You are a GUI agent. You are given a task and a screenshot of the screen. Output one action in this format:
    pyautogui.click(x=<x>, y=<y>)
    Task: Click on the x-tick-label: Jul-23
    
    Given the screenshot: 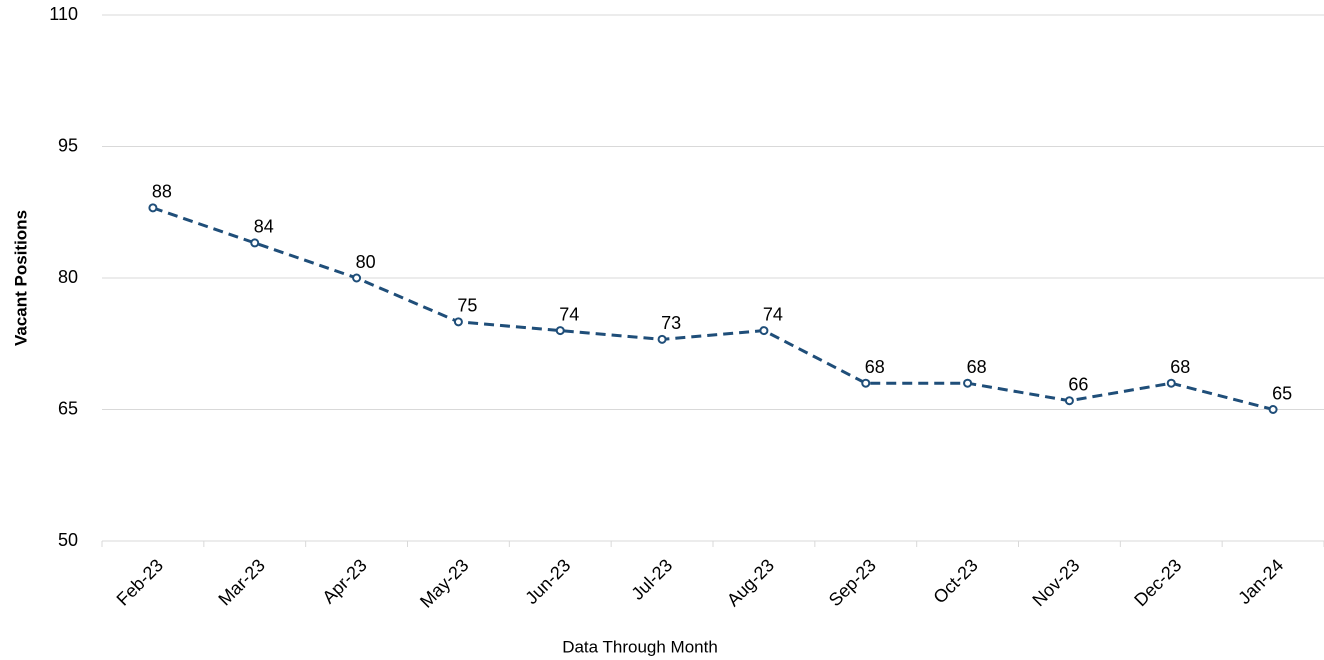 What is the action you would take?
    pyautogui.click(x=651, y=579)
    